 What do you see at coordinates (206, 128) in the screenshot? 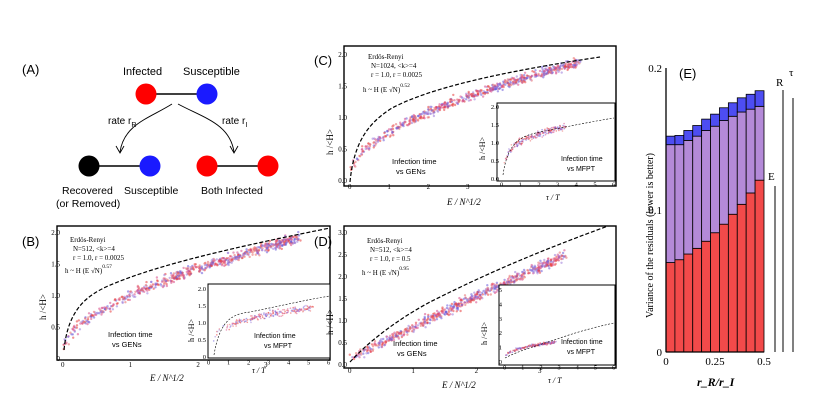
I see `arrow-right` at bounding box center [206, 128].